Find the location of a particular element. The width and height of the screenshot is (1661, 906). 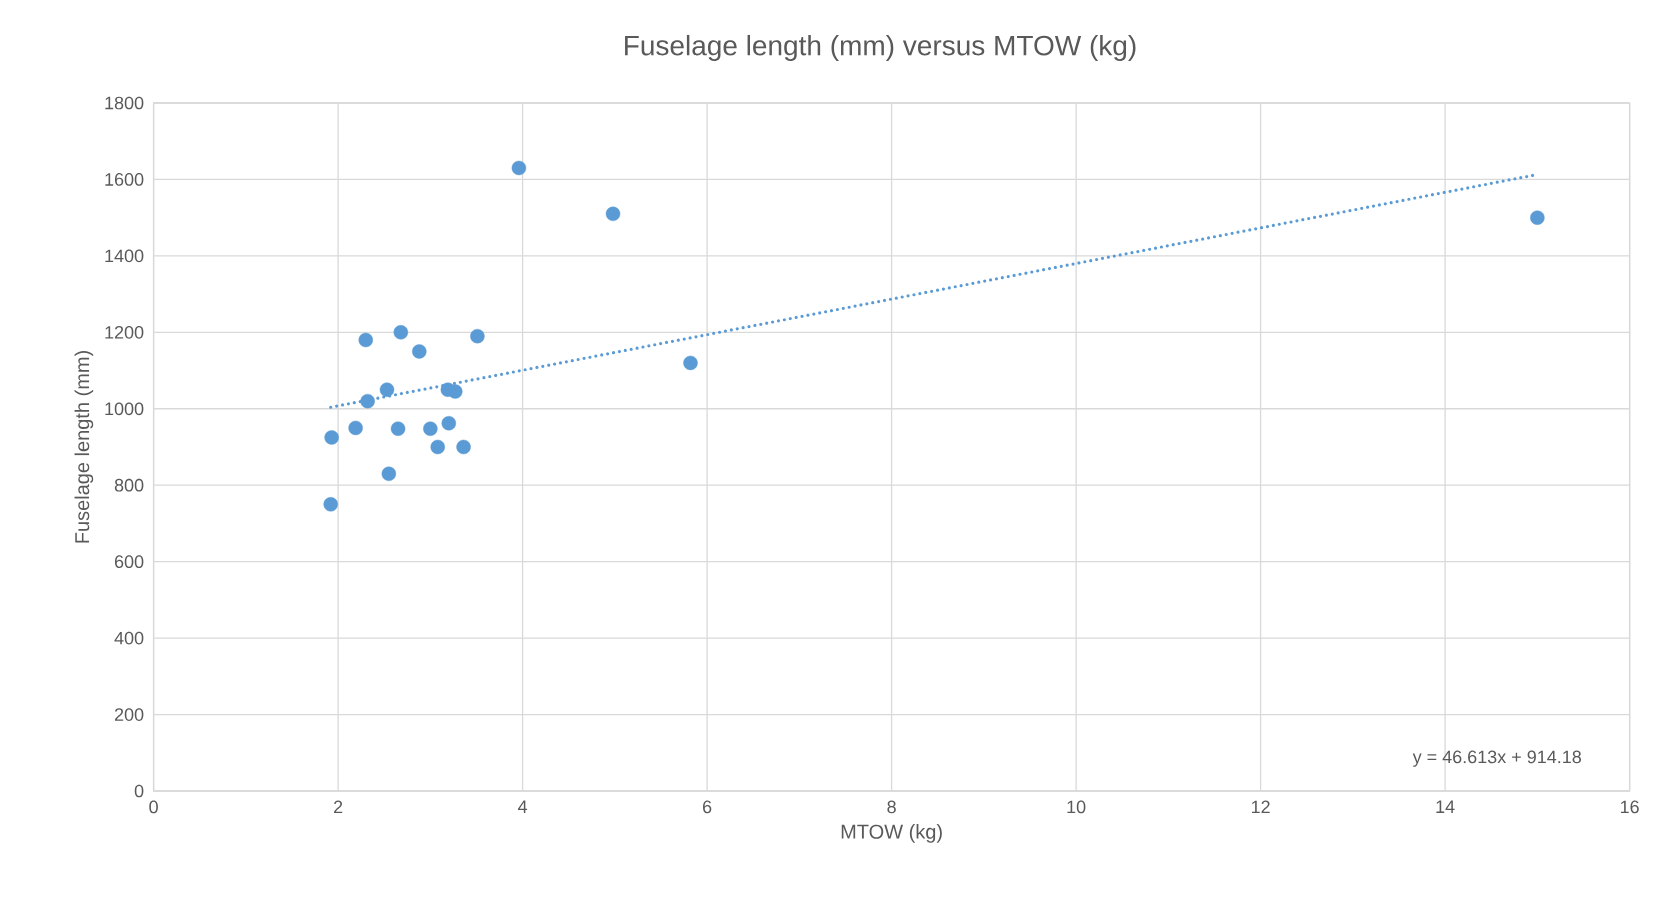

y-tick-label: 200 is located at coordinates (129, 714).